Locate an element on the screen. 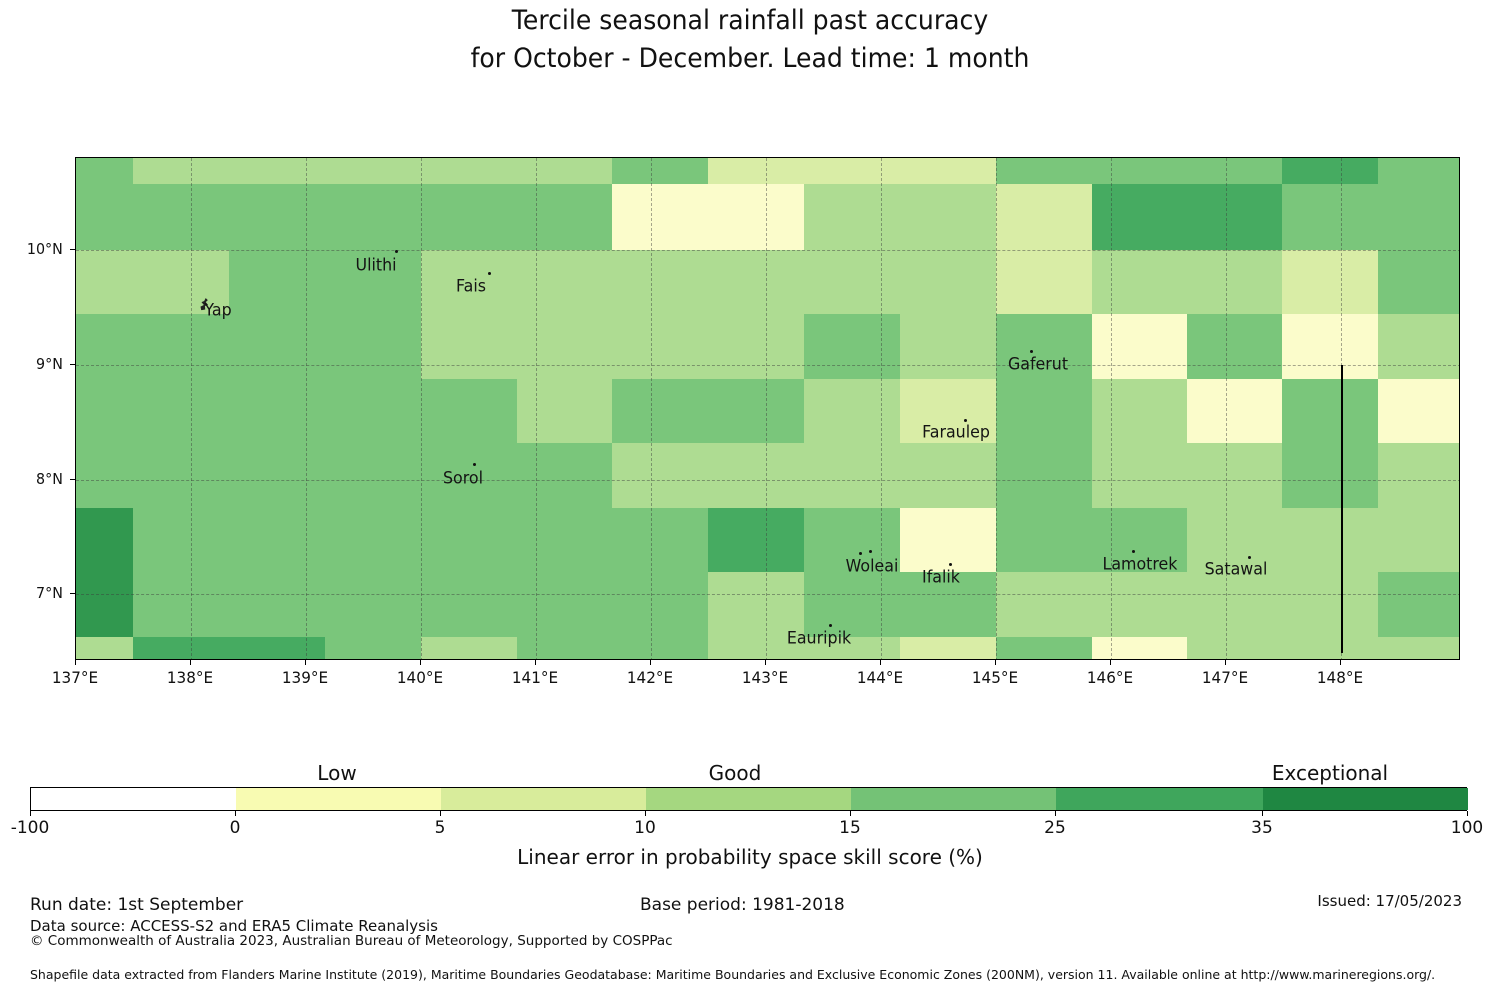  footer-run-date: Run date: 1st September is located at coordinates (137, 905).